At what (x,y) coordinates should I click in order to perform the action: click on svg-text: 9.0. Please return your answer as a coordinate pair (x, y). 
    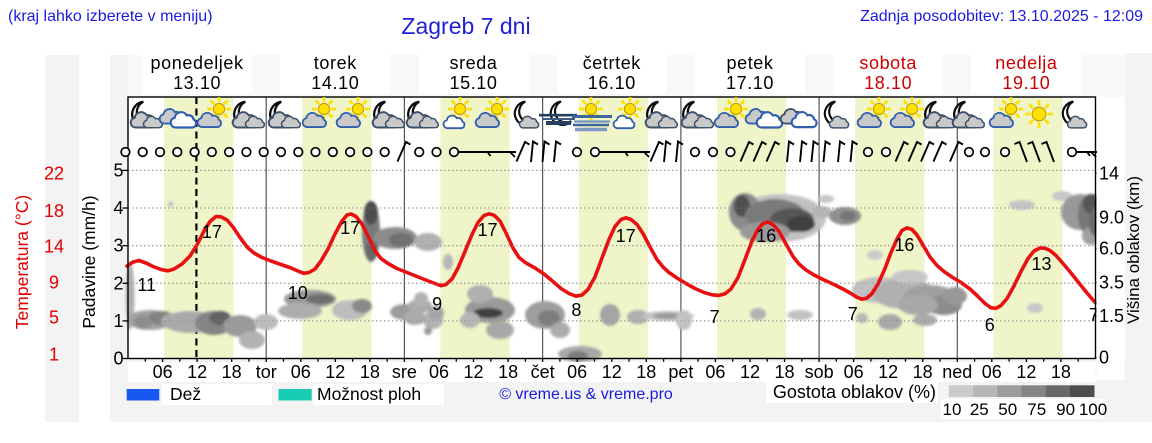
    Looking at the image, I should click on (1111, 218).